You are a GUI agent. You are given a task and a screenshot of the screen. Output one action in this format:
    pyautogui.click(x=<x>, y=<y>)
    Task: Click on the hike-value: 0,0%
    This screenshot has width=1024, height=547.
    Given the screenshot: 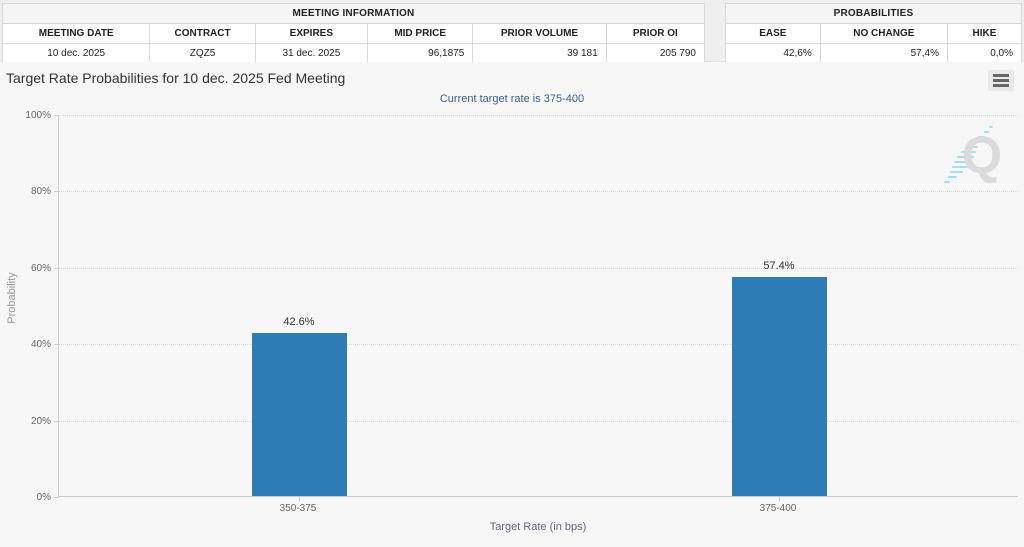 What is the action you would take?
    pyautogui.click(x=984, y=53)
    